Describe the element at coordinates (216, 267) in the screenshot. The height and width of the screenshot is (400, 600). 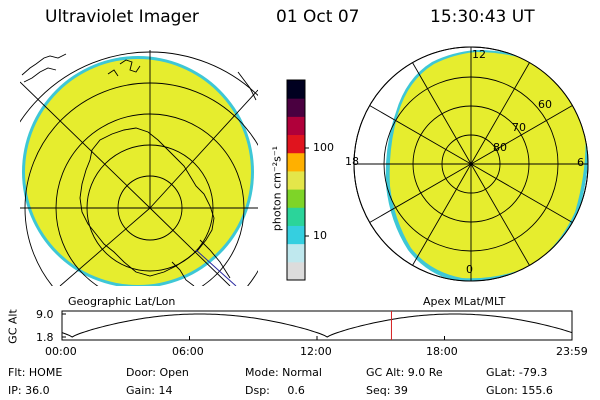
I see `outer-track-line` at that location.